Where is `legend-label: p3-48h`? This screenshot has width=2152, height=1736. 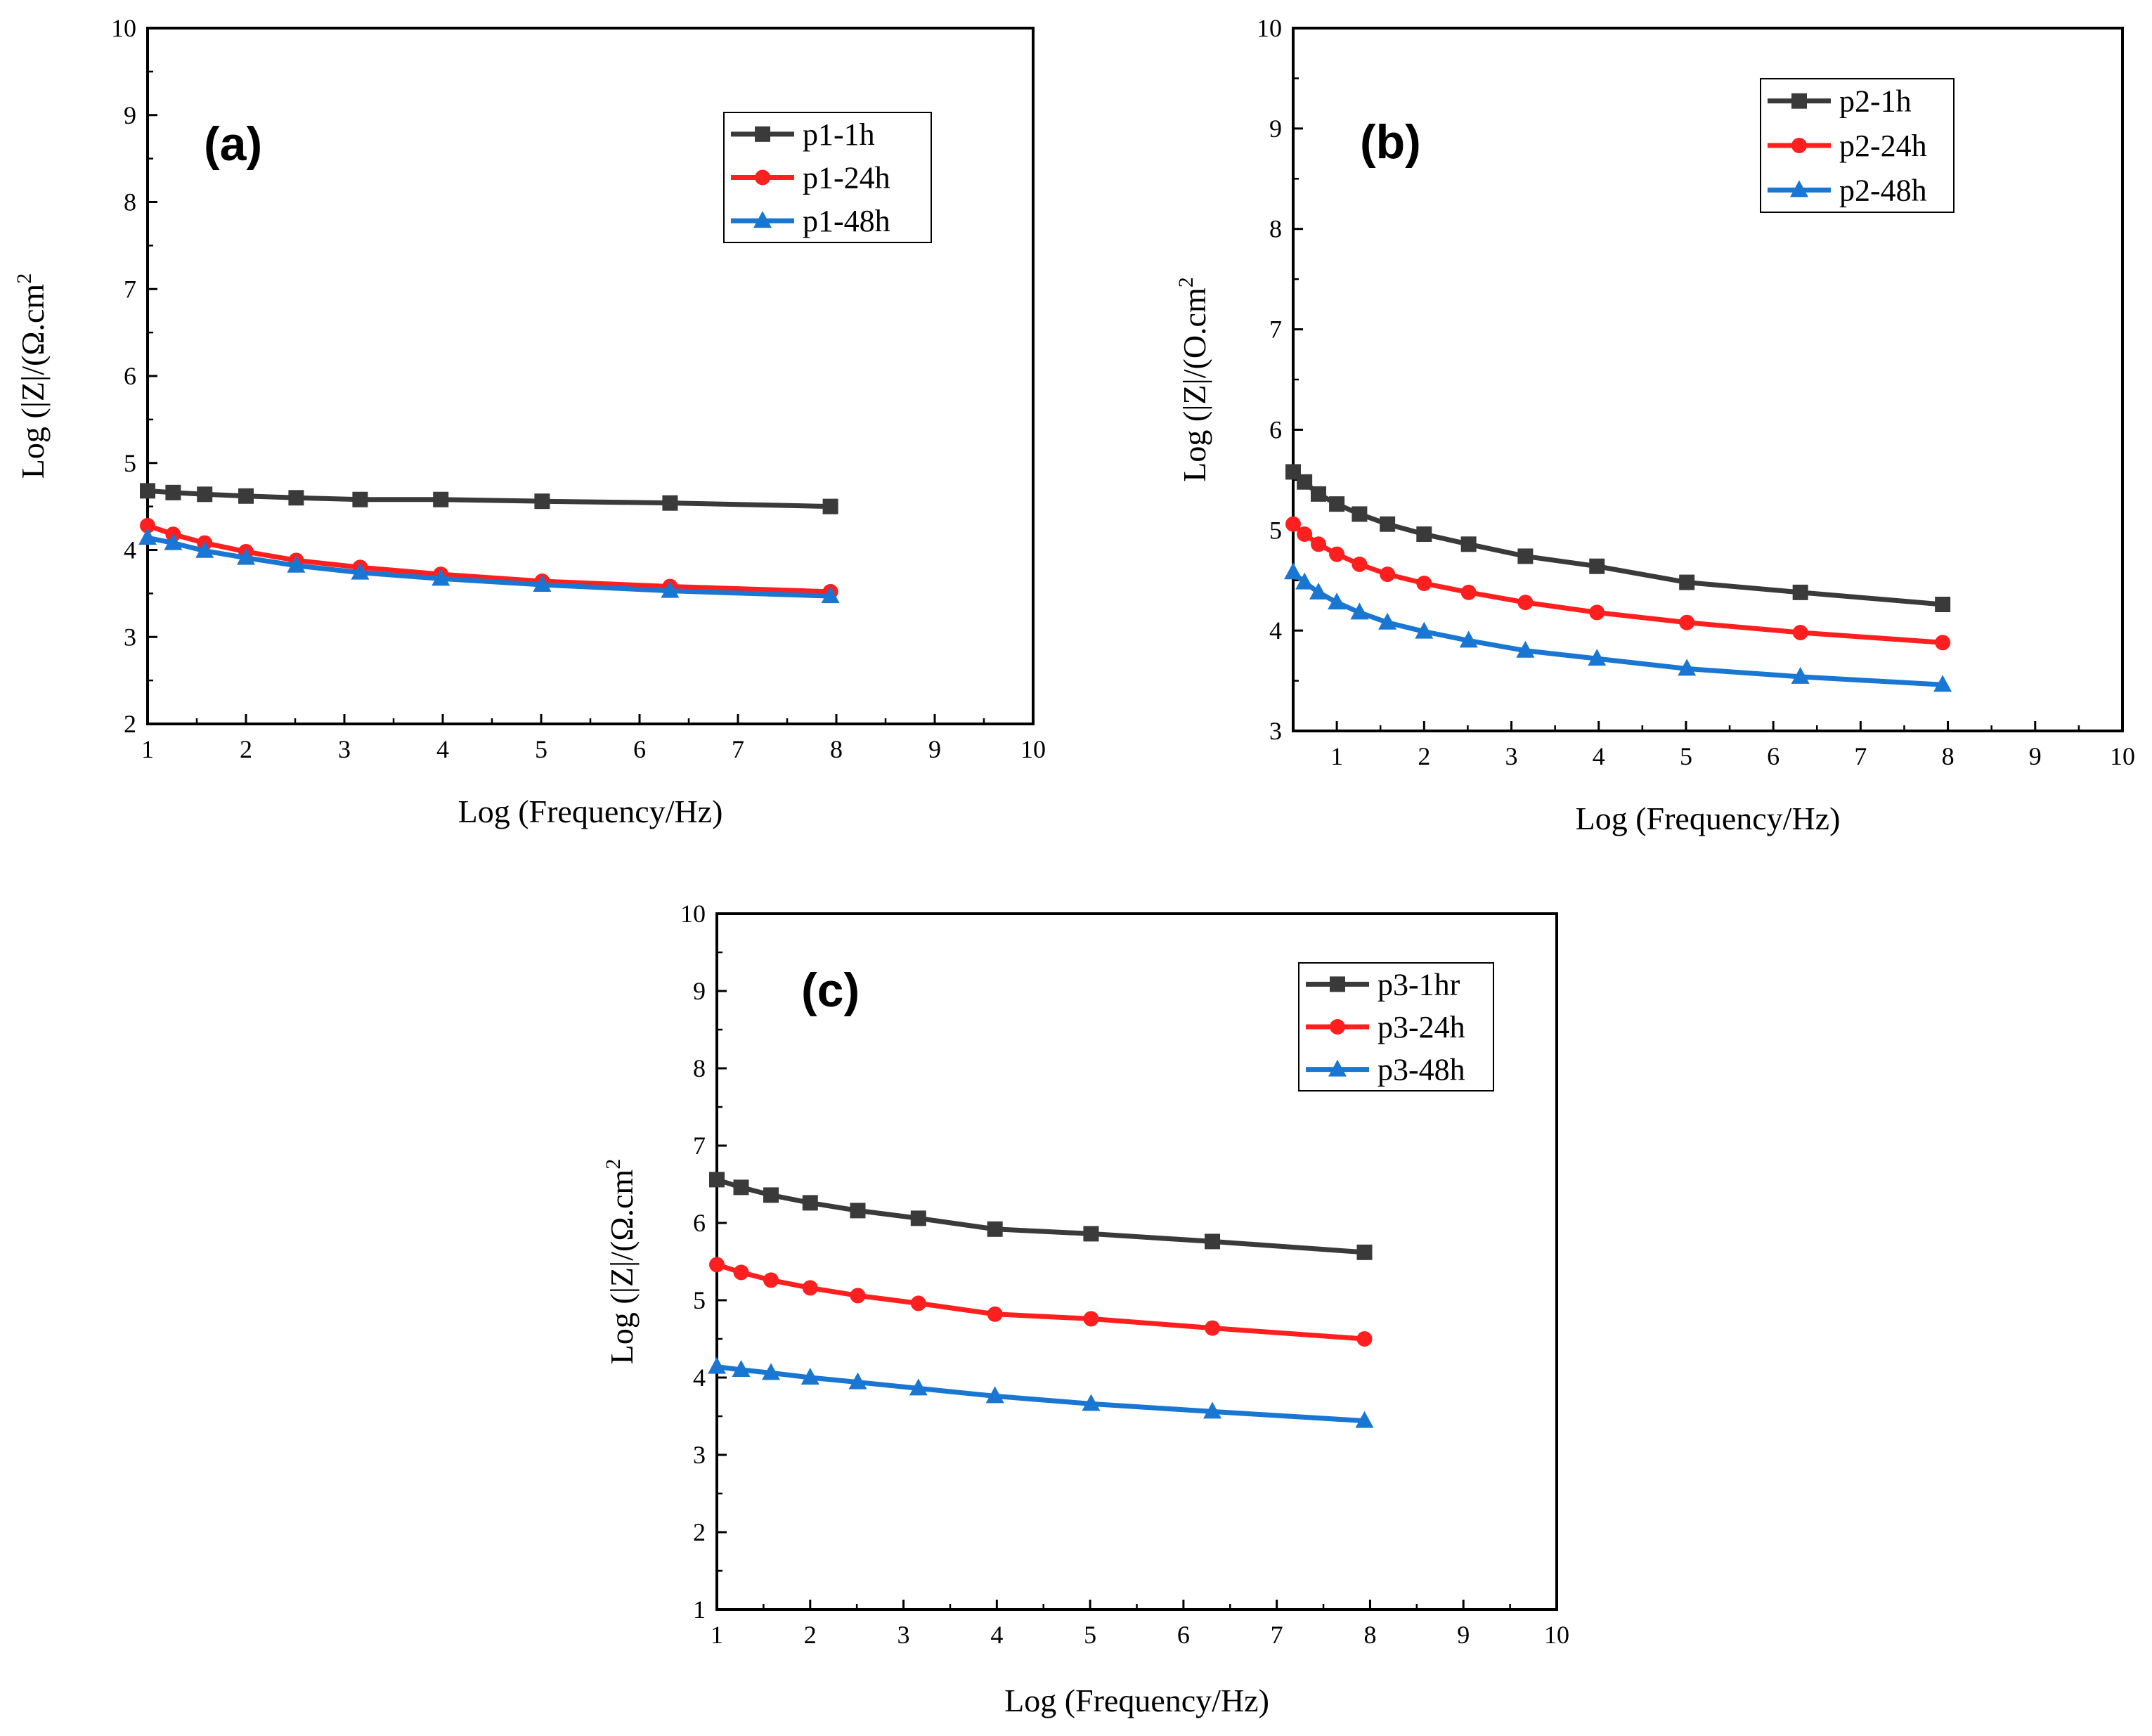
legend-label: p3-48h is located at coordinates (1421, 1070).